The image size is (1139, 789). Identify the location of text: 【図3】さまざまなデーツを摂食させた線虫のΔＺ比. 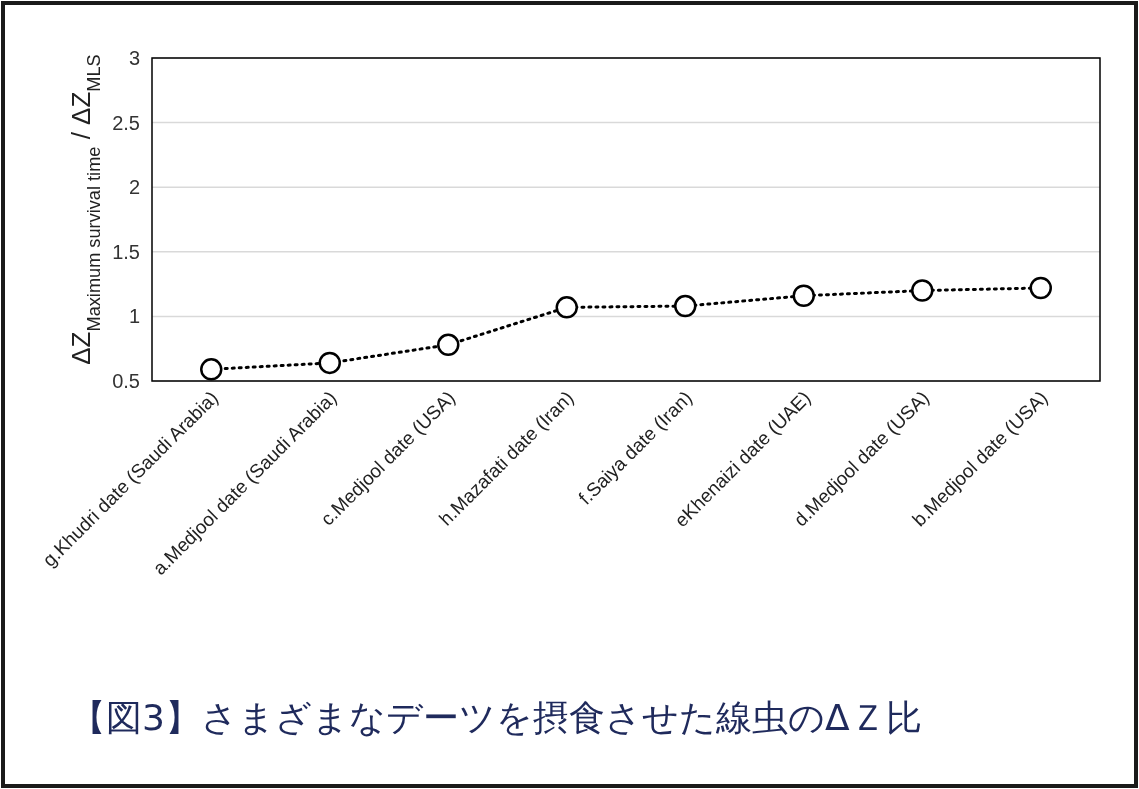
(496, 717).